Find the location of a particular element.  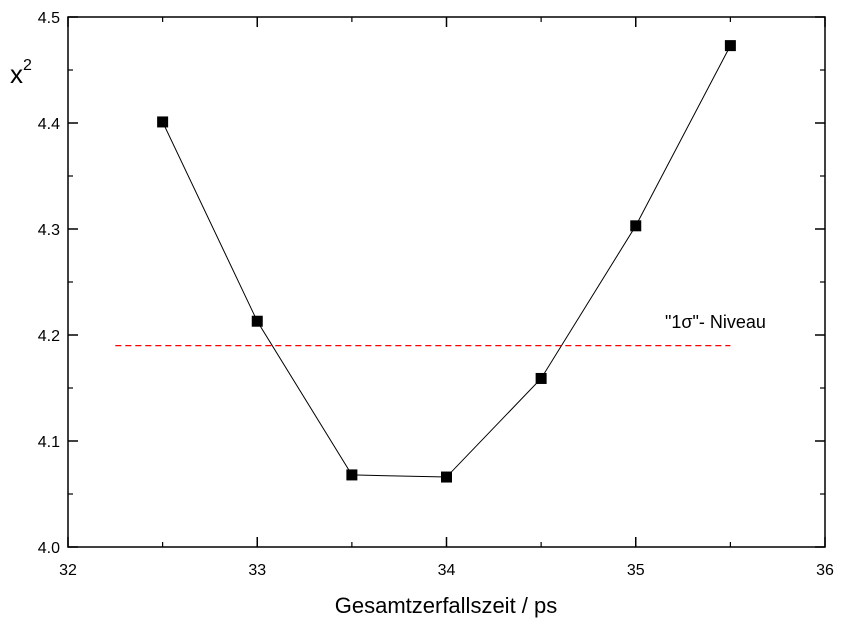

x-tick-label: 36 is located at coordinates (825, 570).